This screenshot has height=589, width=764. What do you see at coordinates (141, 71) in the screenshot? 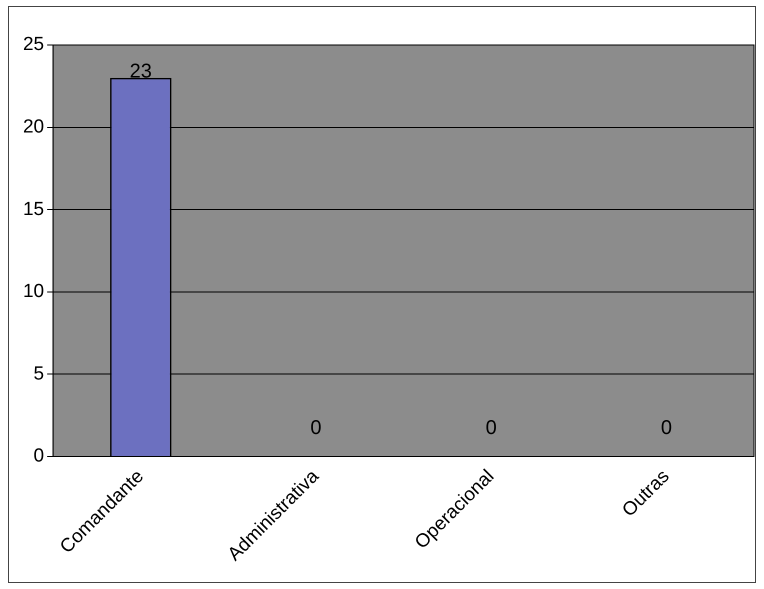
I see `data-label: 23` at bounding box center [141, 71].